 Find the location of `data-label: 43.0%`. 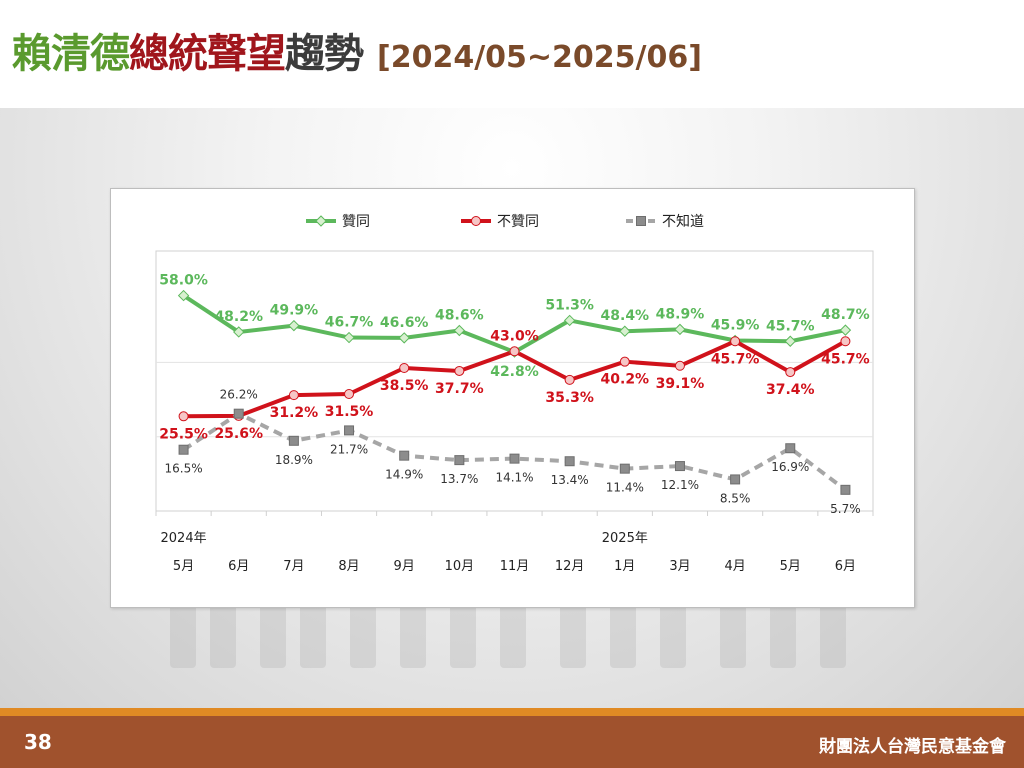

data-label: 43.0% is located at coordinates (514, 336).